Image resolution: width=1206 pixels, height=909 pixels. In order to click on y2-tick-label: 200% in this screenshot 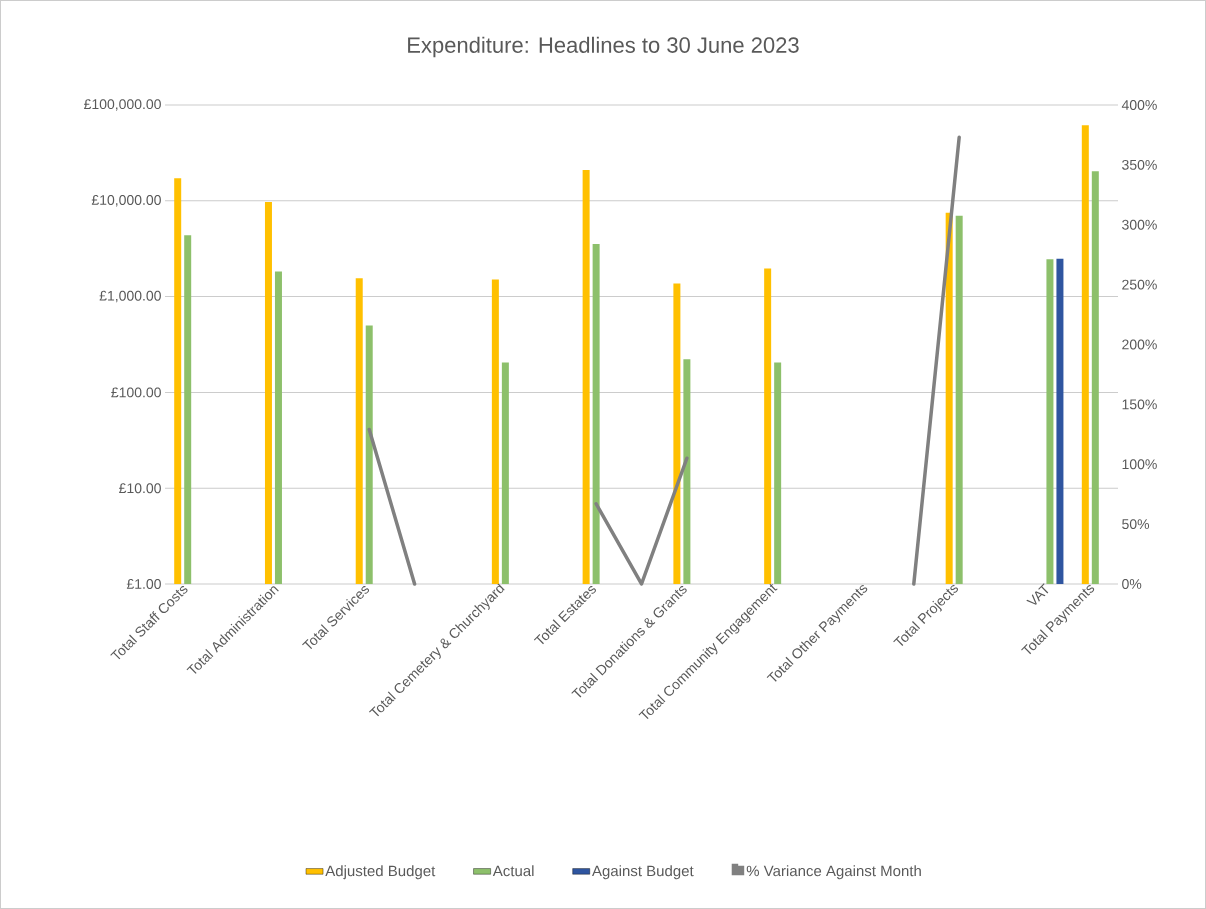, I will do `click(1139, 344)`.